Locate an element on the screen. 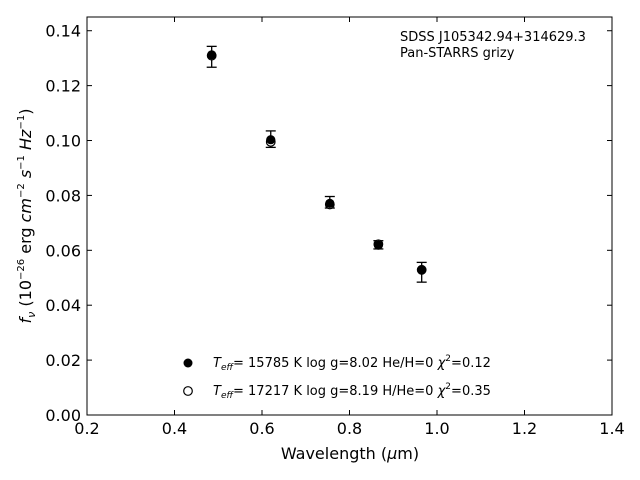  x-tick-label: 1.0 is located at coordinates (436, 428).